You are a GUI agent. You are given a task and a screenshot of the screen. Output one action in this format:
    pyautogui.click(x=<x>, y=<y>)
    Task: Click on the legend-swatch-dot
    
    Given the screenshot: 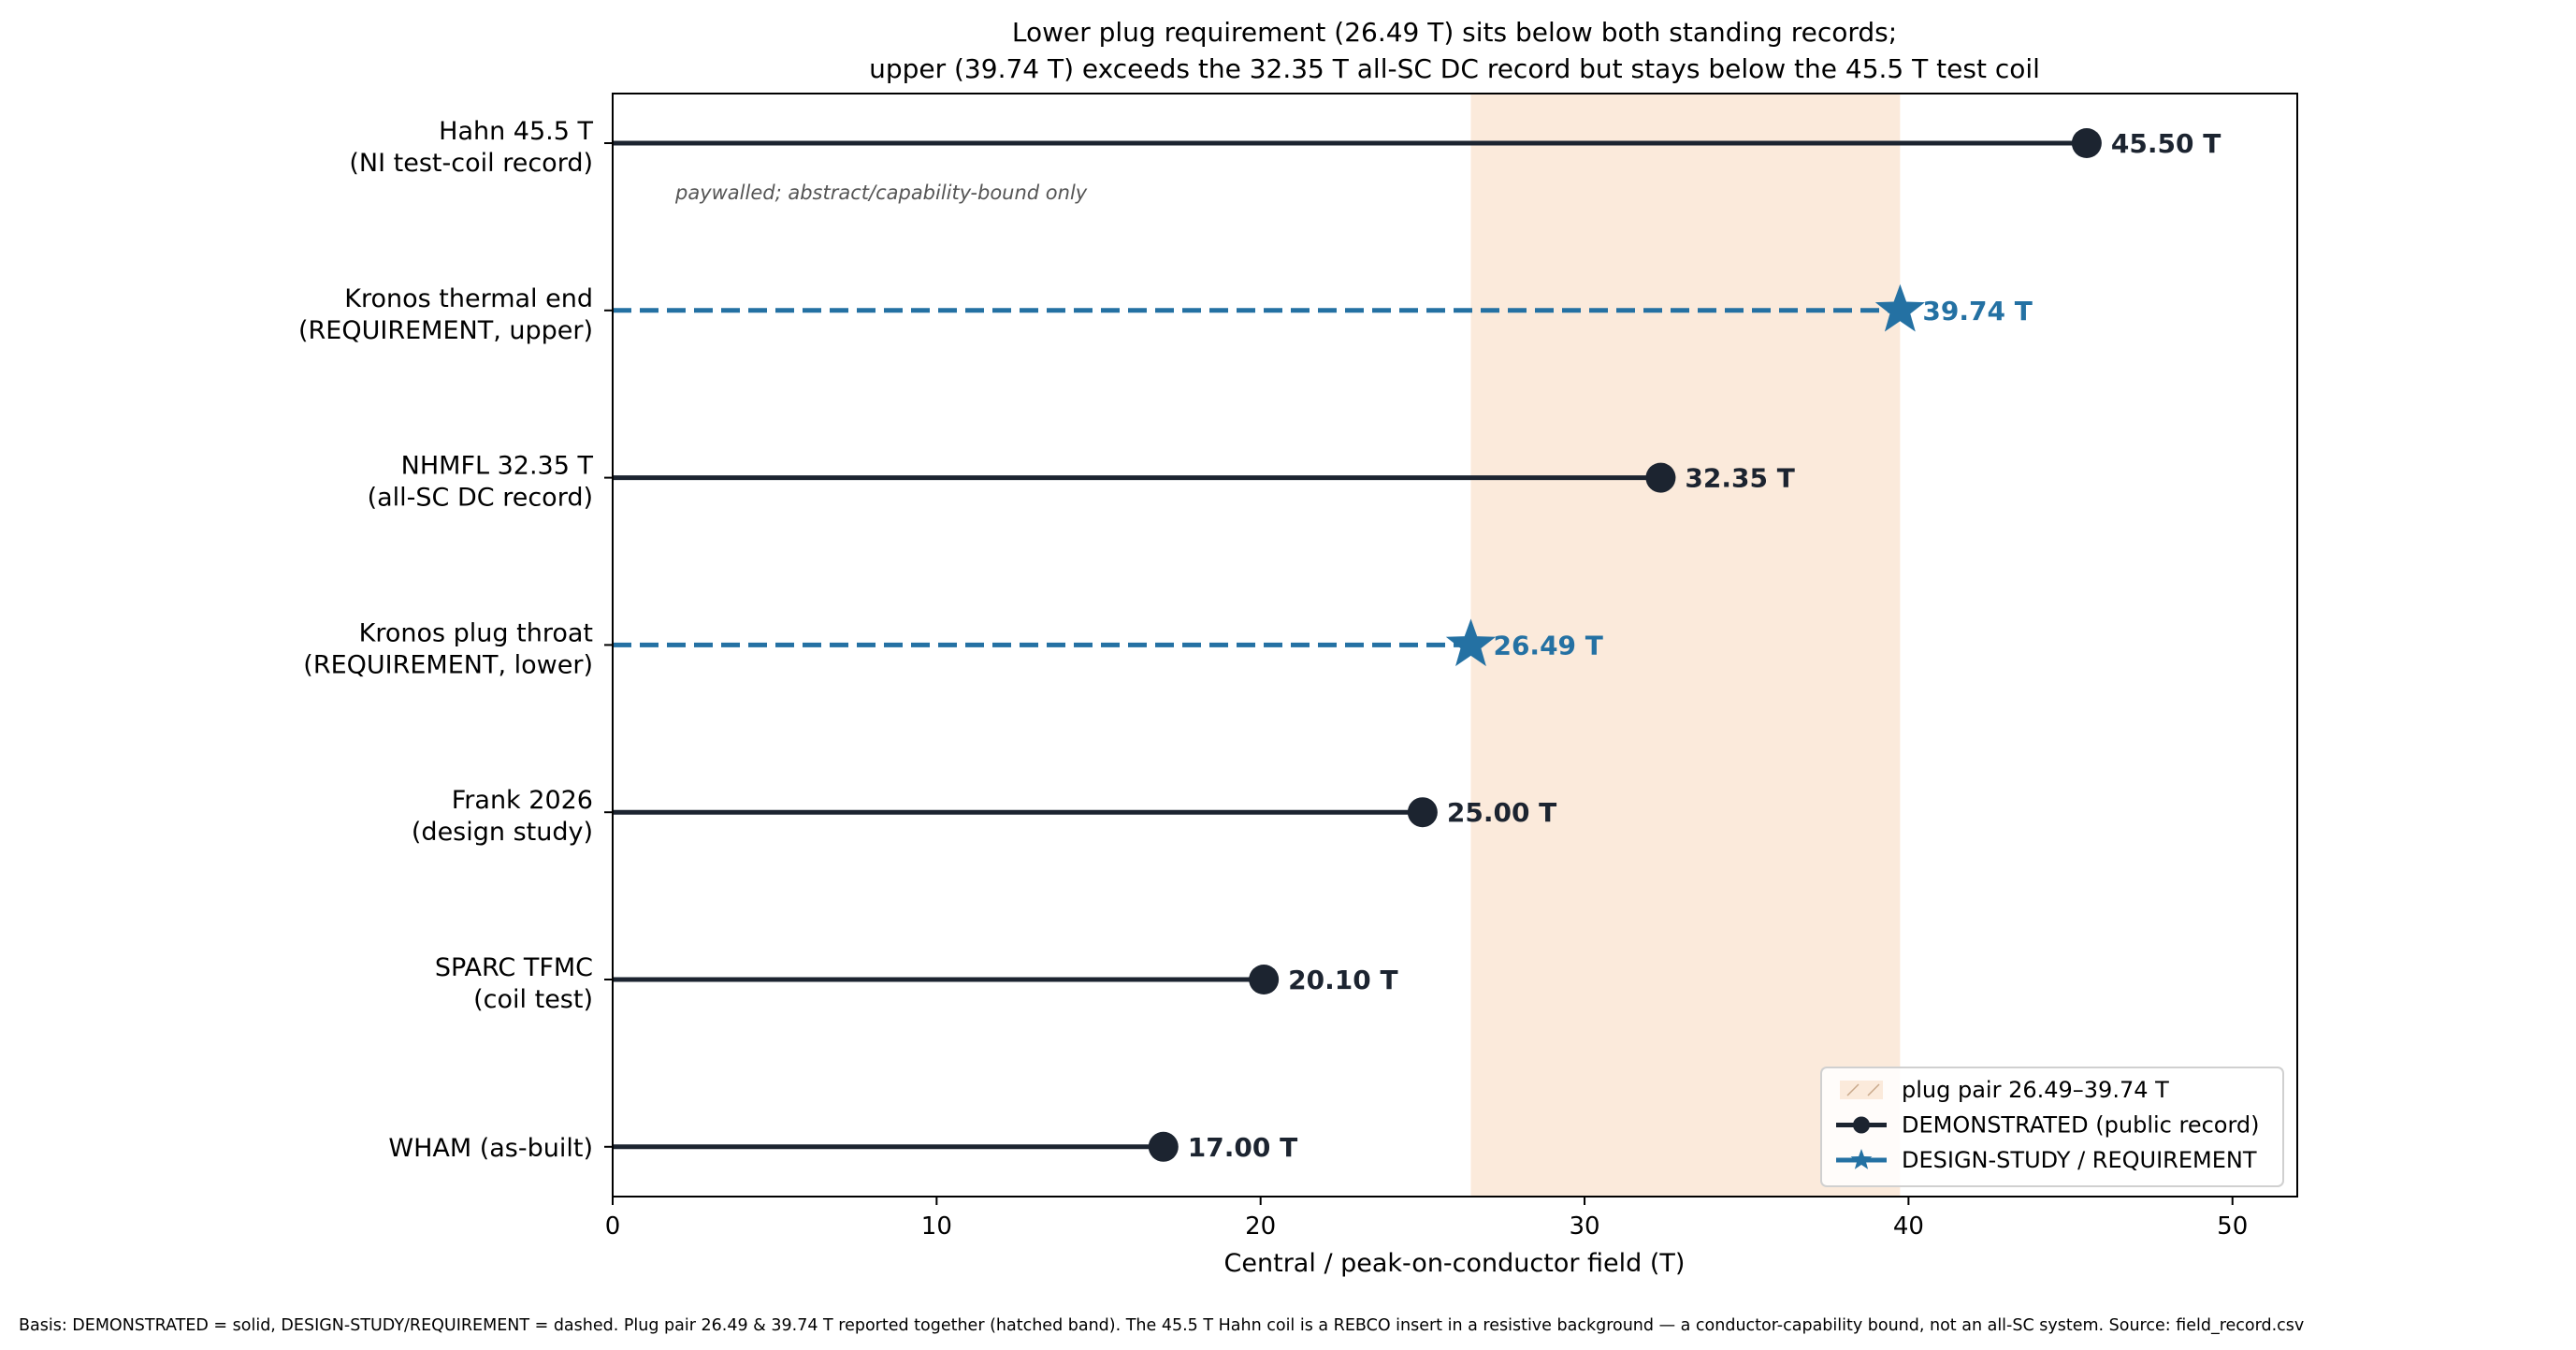 What is the action you would take?
    pyautogui.click(x=1861, y=1125)
    